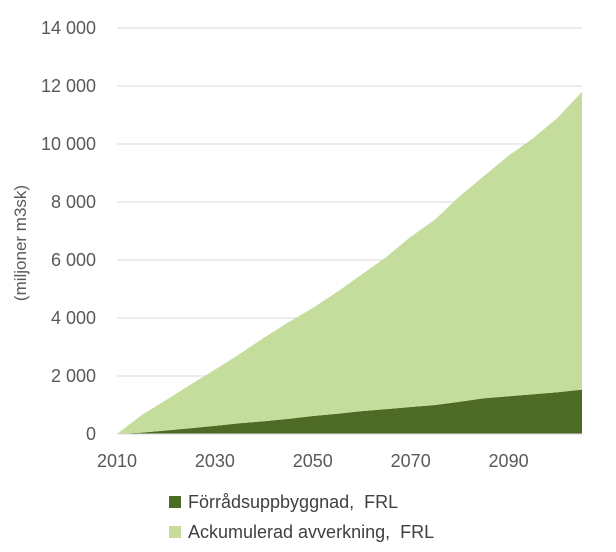 The height and width of the screenshot is (552, 616). I want to click on y-tick-label: 14 000, so click(68, 28).